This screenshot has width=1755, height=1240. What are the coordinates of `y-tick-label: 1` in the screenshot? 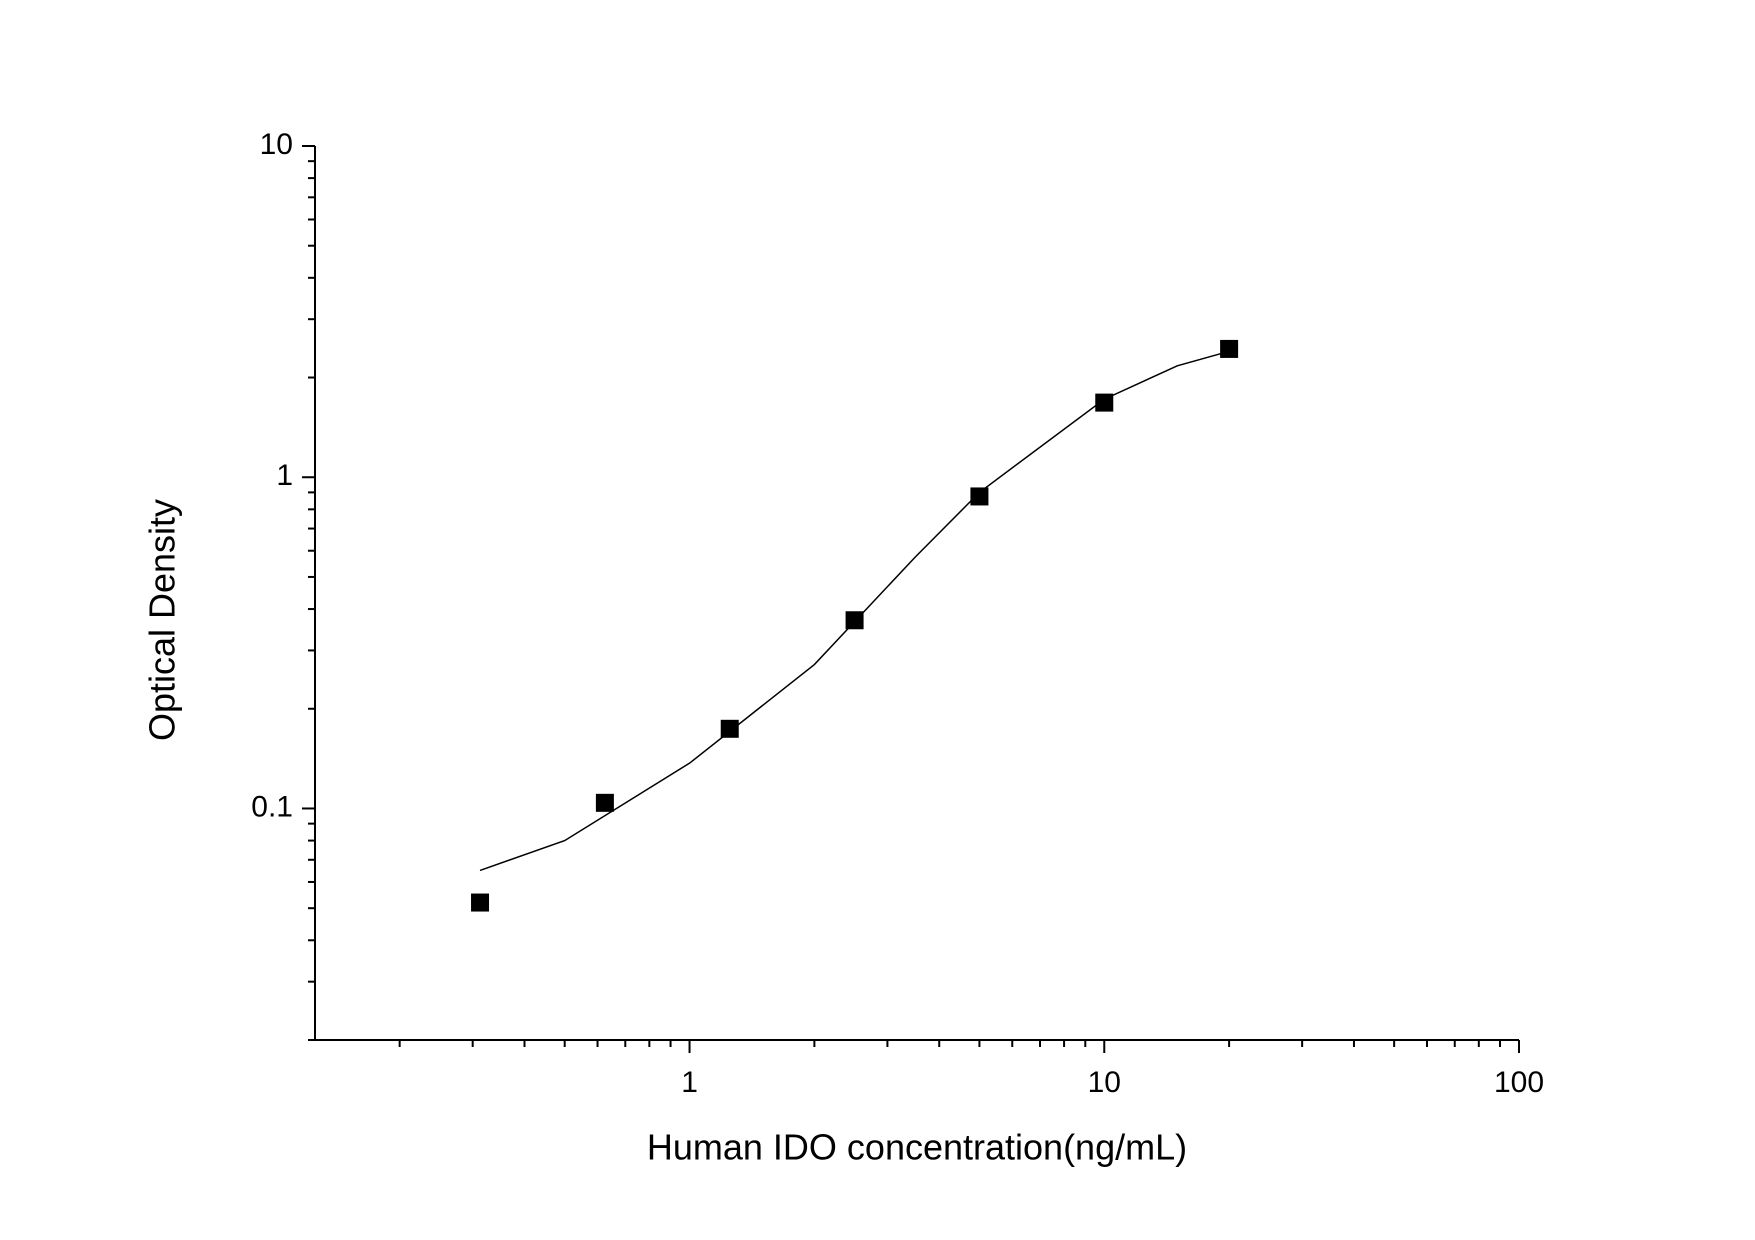 It's located at (284, 475).